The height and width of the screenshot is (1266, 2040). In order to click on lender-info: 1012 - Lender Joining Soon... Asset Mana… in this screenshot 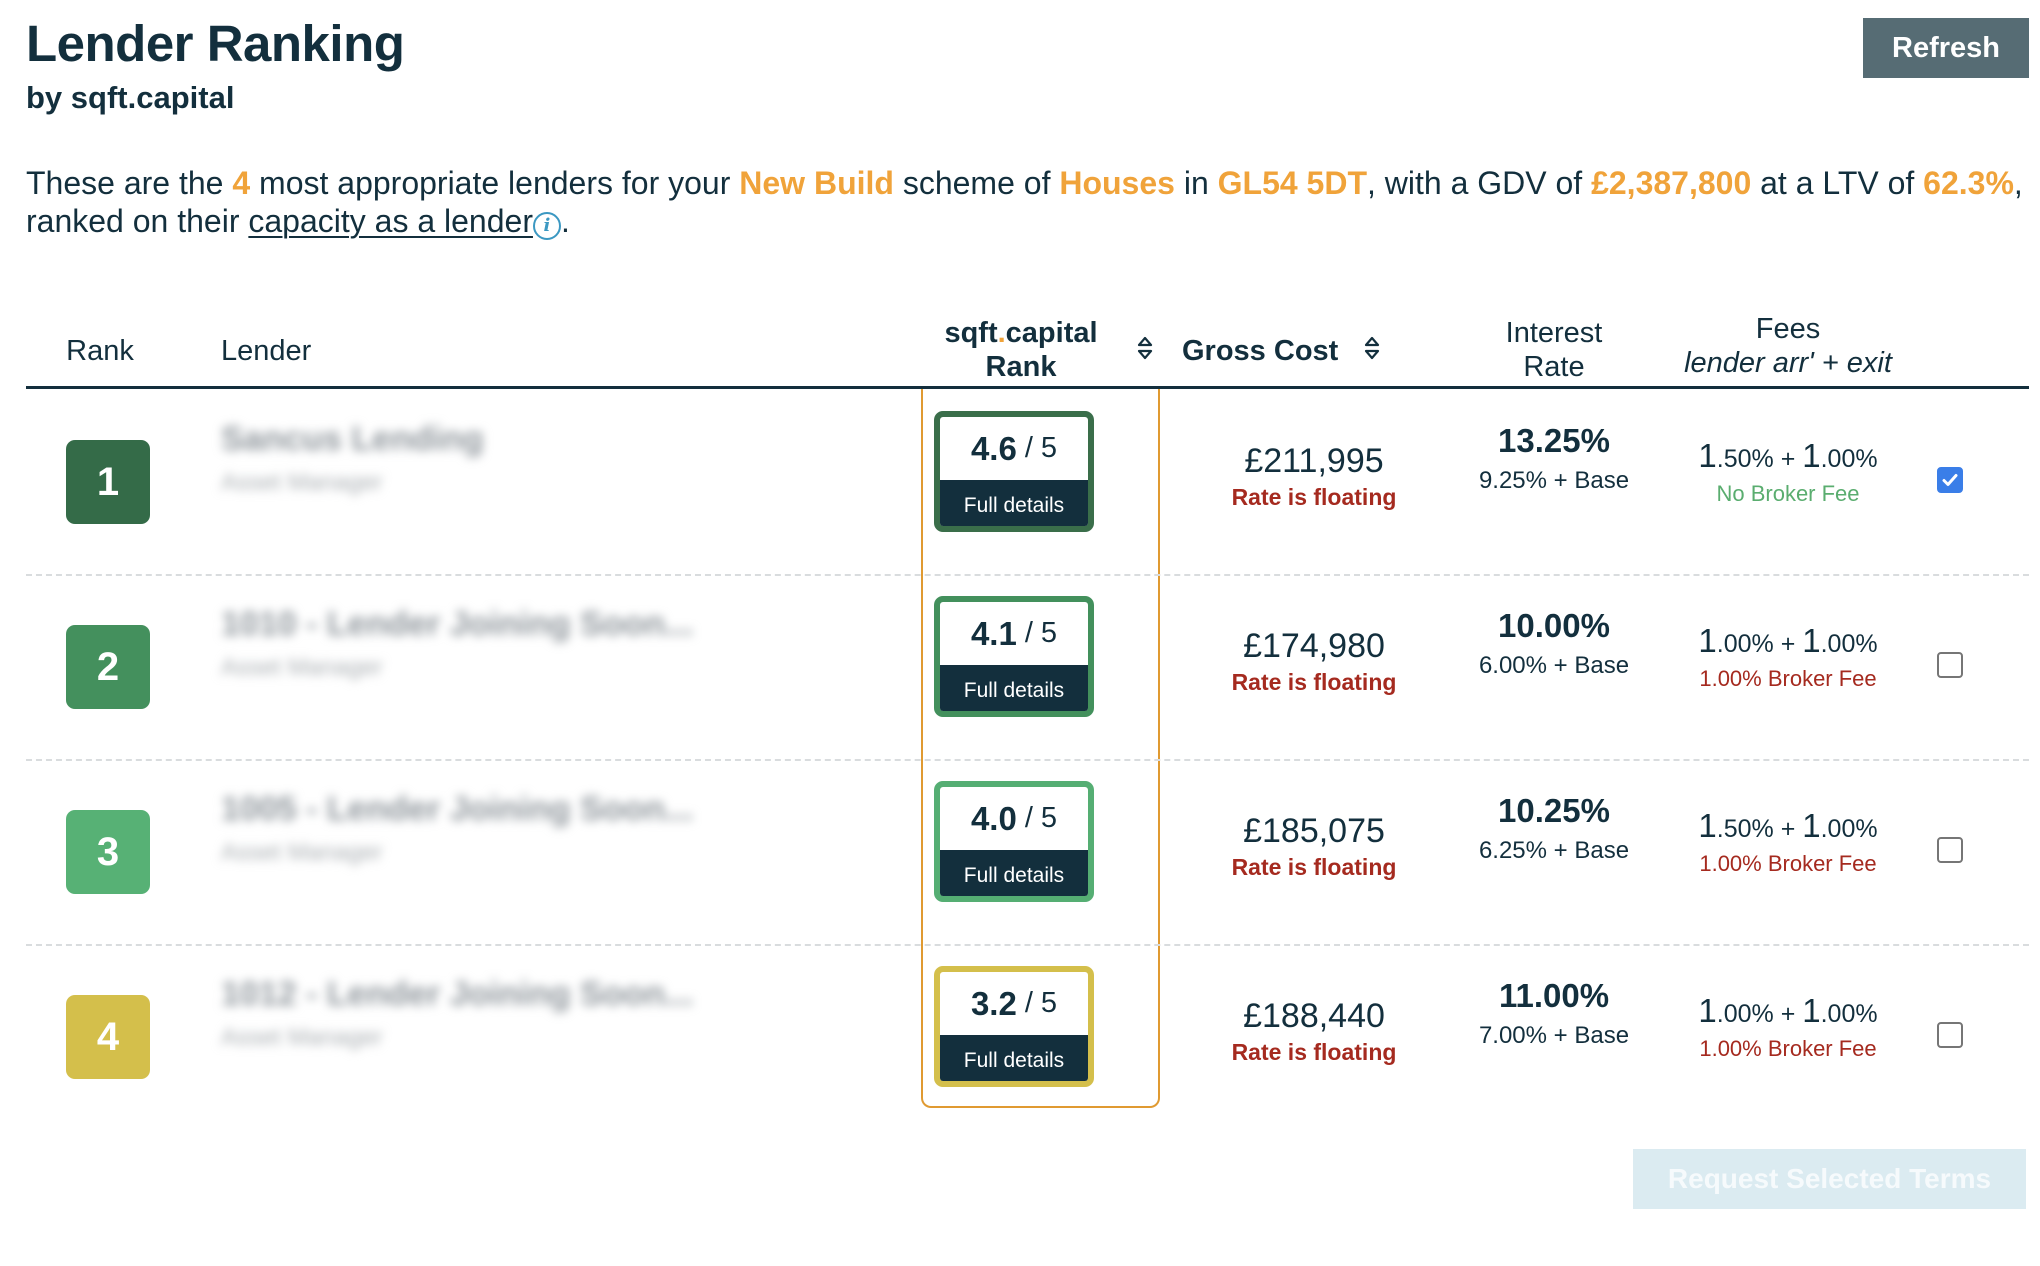, I will do `click(457, 1014)`.